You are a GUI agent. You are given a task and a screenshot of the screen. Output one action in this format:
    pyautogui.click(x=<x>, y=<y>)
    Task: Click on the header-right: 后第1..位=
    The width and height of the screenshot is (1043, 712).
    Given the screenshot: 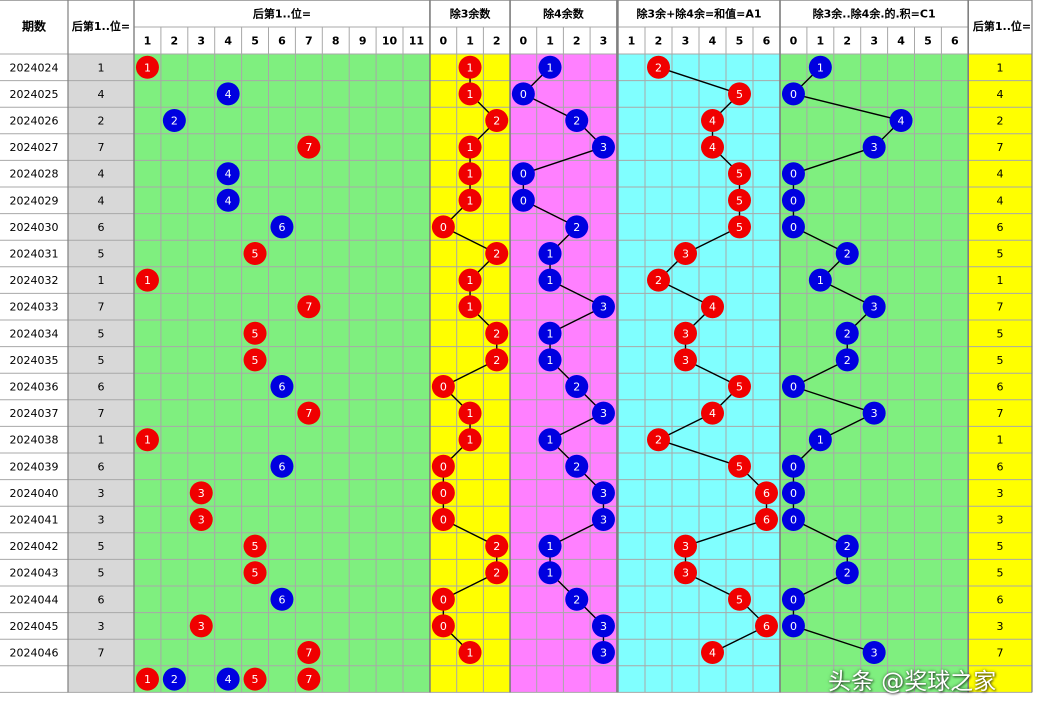 What is the action you would take?
    pyautogui.click(x=1002, y=26)
    